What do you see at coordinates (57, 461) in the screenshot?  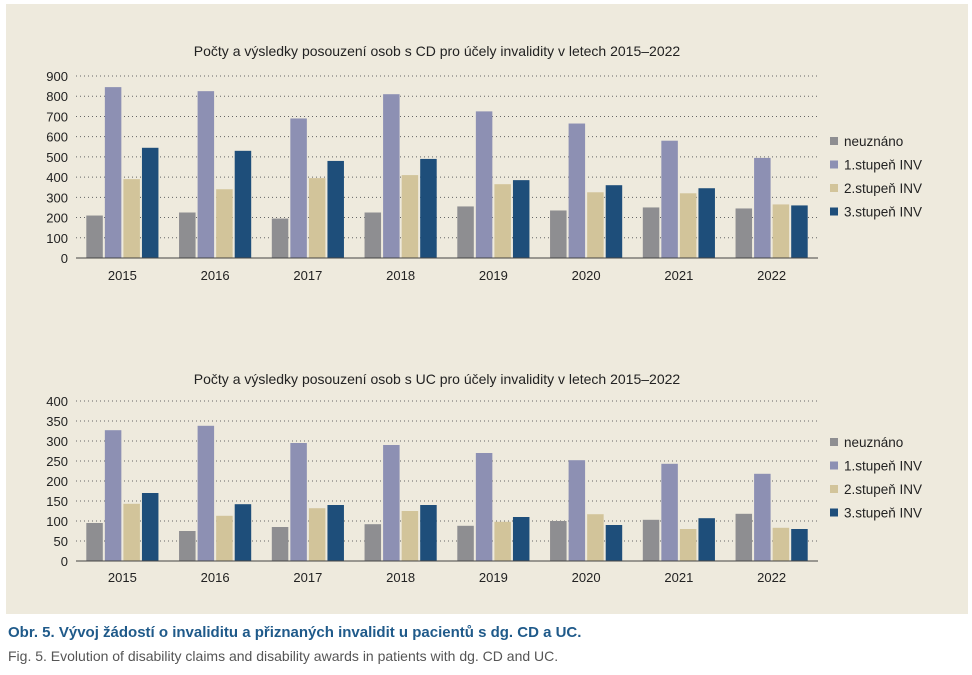 I see `y-tick-label: 250` at bounding box center [57, 461].